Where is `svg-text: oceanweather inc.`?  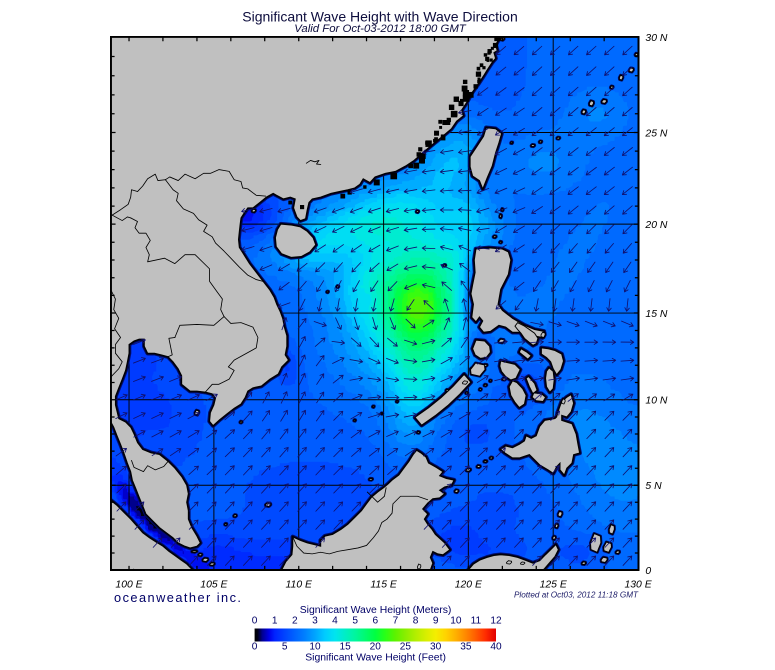
svg-text: oceanweather inc. is located at coordinates (178, 597).